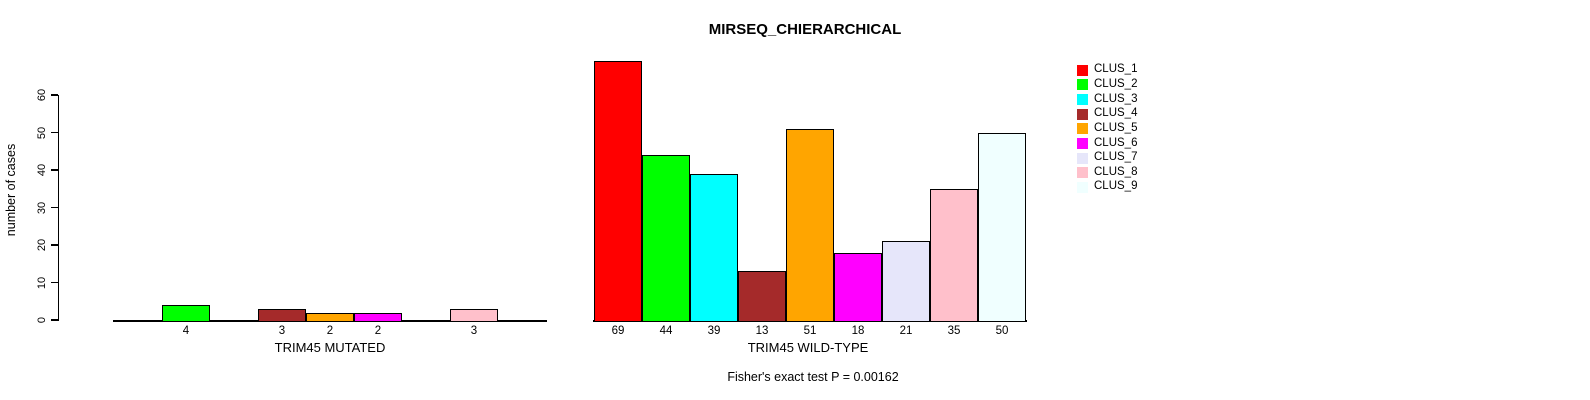  Describe the element at coordinates (1116, 186) in the screenshot. I see `legend-label-CLUS_9: CLUS_9` at that location.